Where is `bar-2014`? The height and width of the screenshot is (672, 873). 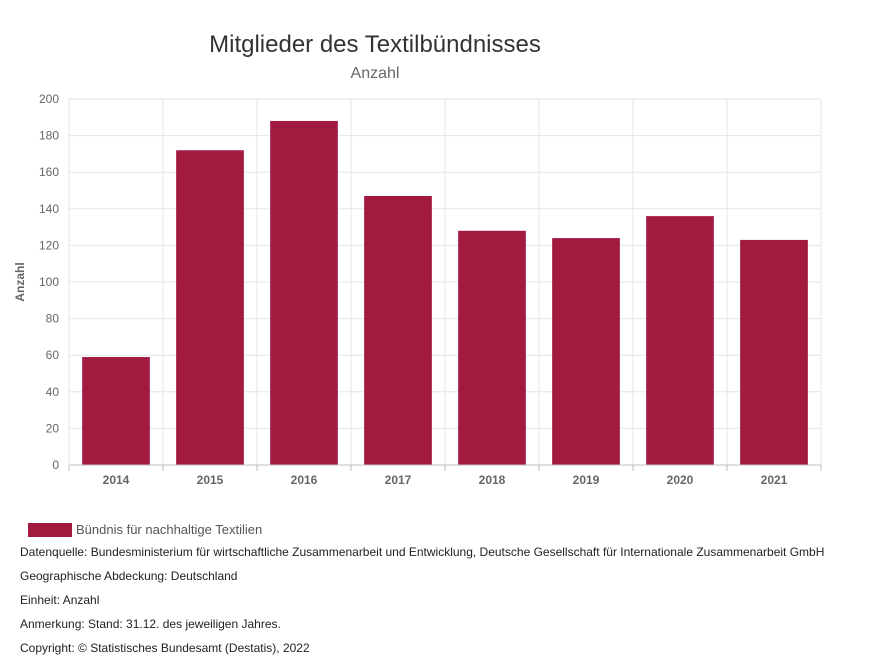
bar-2014 is located at coordinates (116, 411).